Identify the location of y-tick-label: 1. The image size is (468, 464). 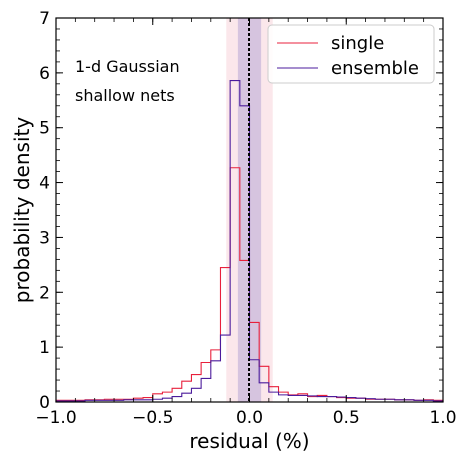
(44, 348).